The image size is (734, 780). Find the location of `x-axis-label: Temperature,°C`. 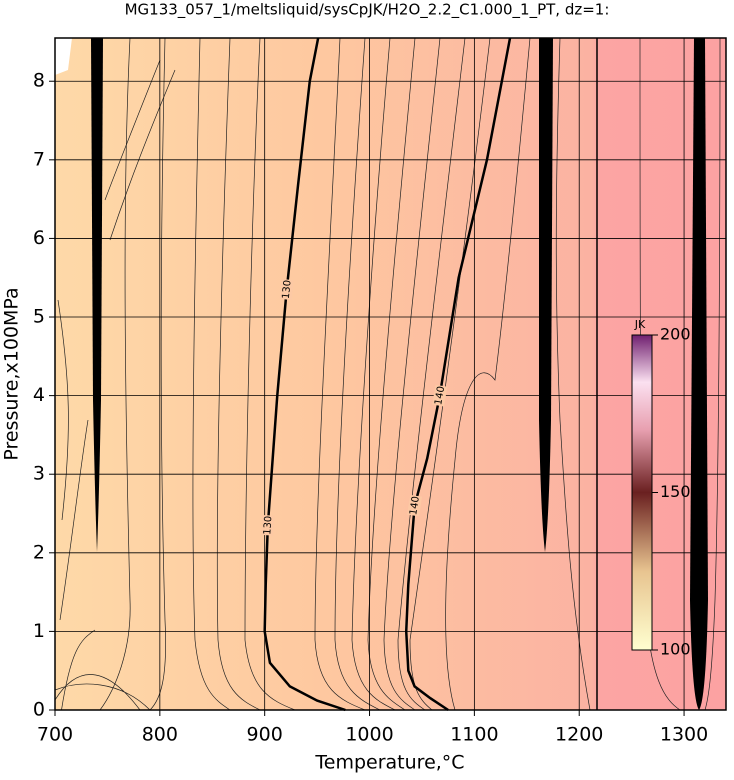

x-axis-label: Temperature,°C is located at coordinates (389, 763).